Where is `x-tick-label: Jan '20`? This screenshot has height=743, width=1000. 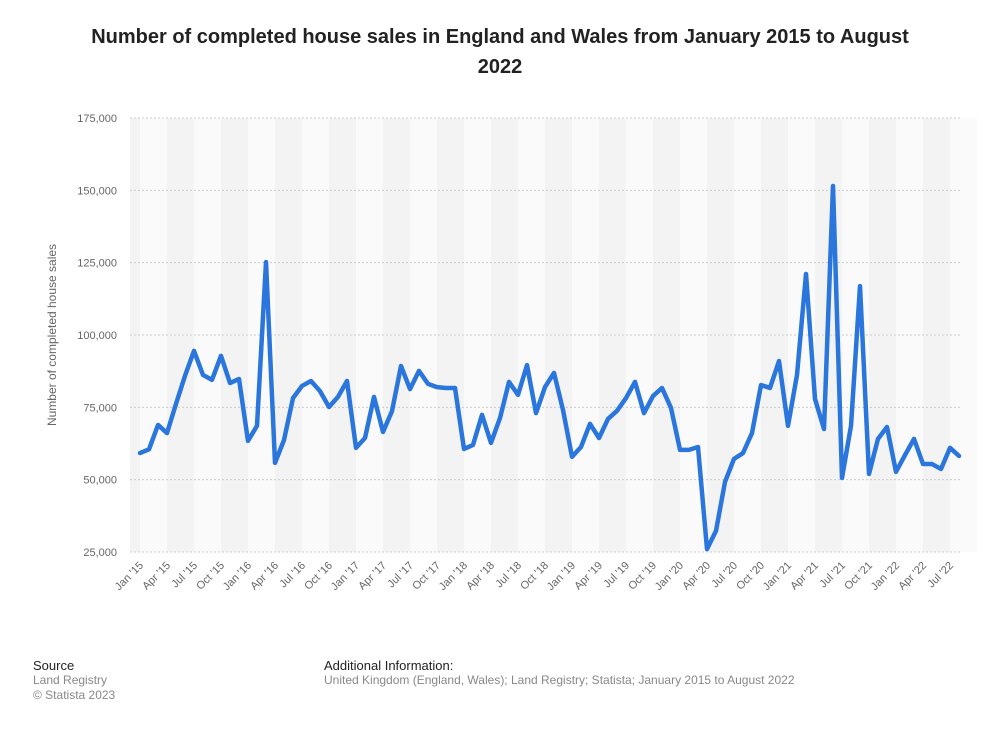 x-tick-label: Jan '20 is located at coordinates (669, 576).